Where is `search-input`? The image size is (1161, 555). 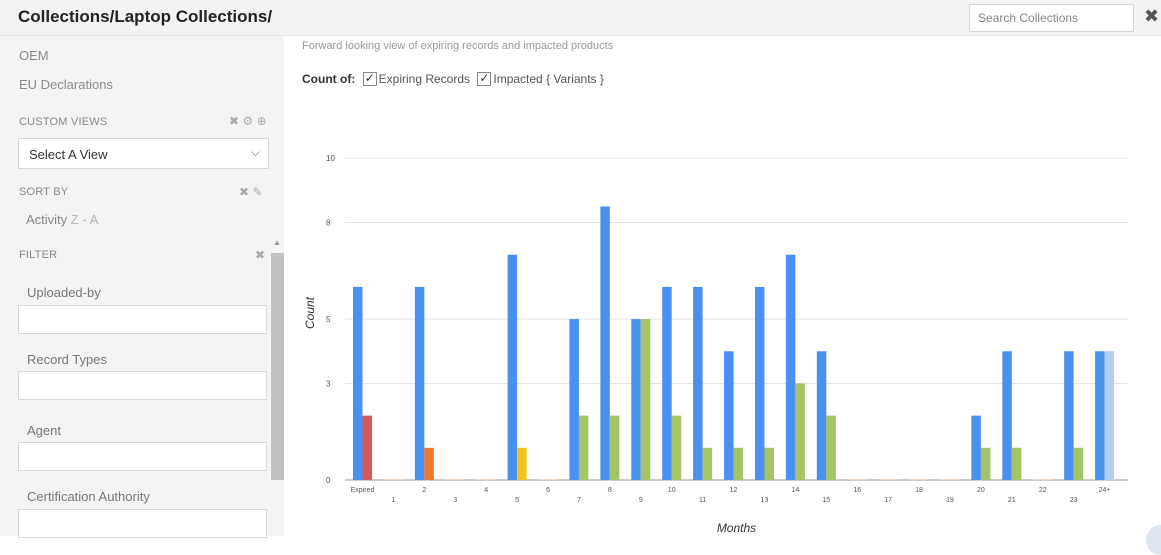 search-input is located at coordinates (1051, 18).